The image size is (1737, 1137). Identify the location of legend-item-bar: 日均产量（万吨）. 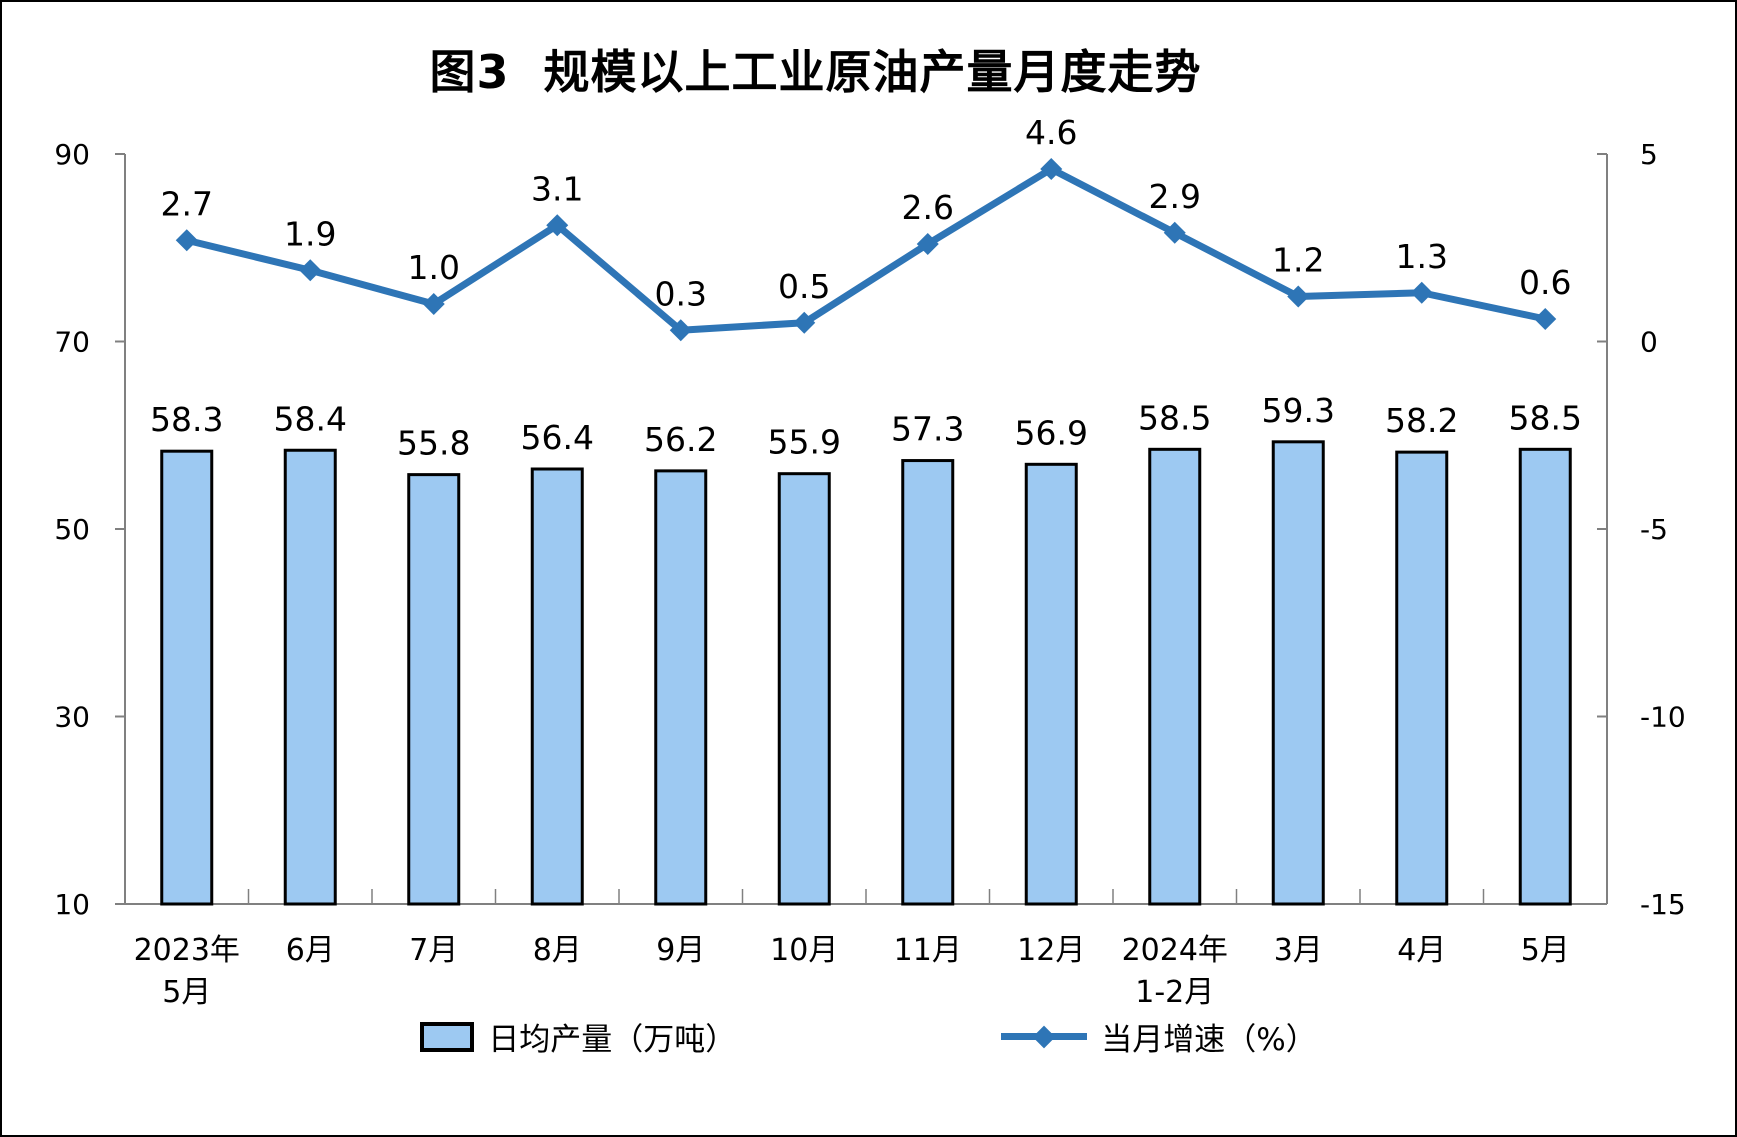
(578, 1036).